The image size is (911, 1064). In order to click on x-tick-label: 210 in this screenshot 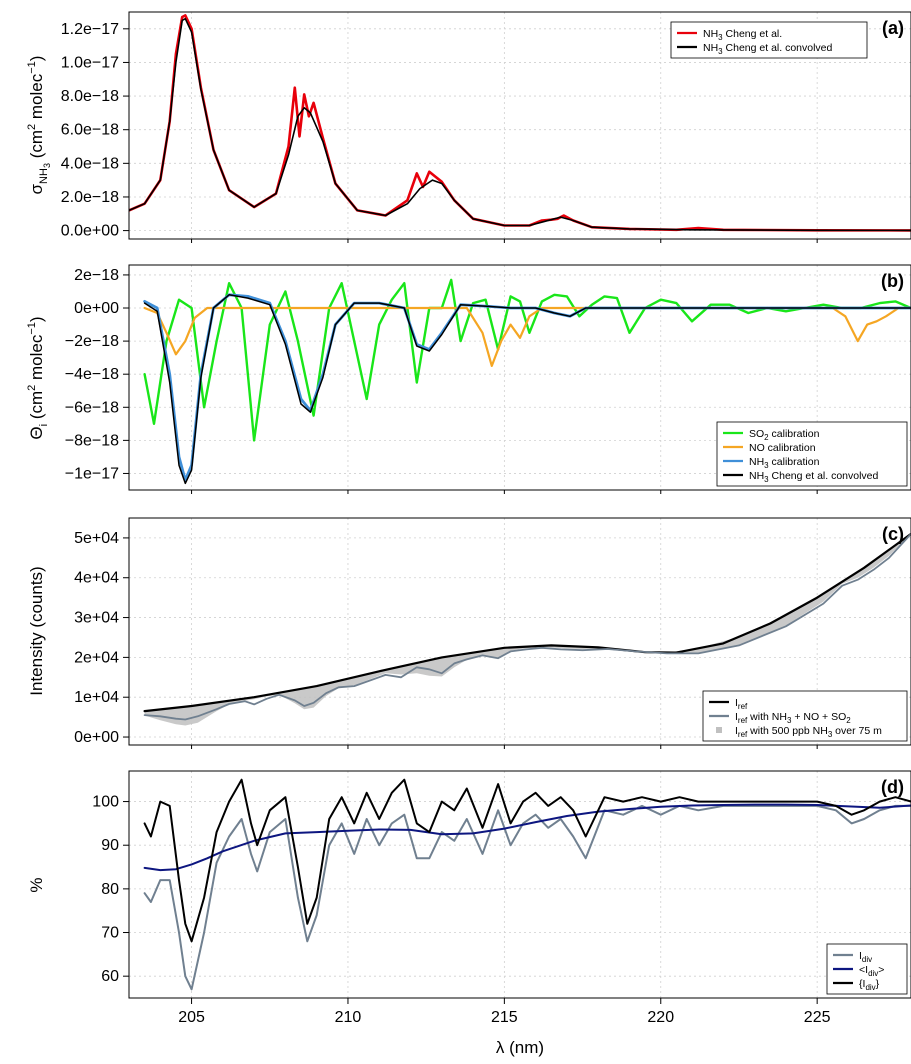, I will do `click(348, 1017)`.